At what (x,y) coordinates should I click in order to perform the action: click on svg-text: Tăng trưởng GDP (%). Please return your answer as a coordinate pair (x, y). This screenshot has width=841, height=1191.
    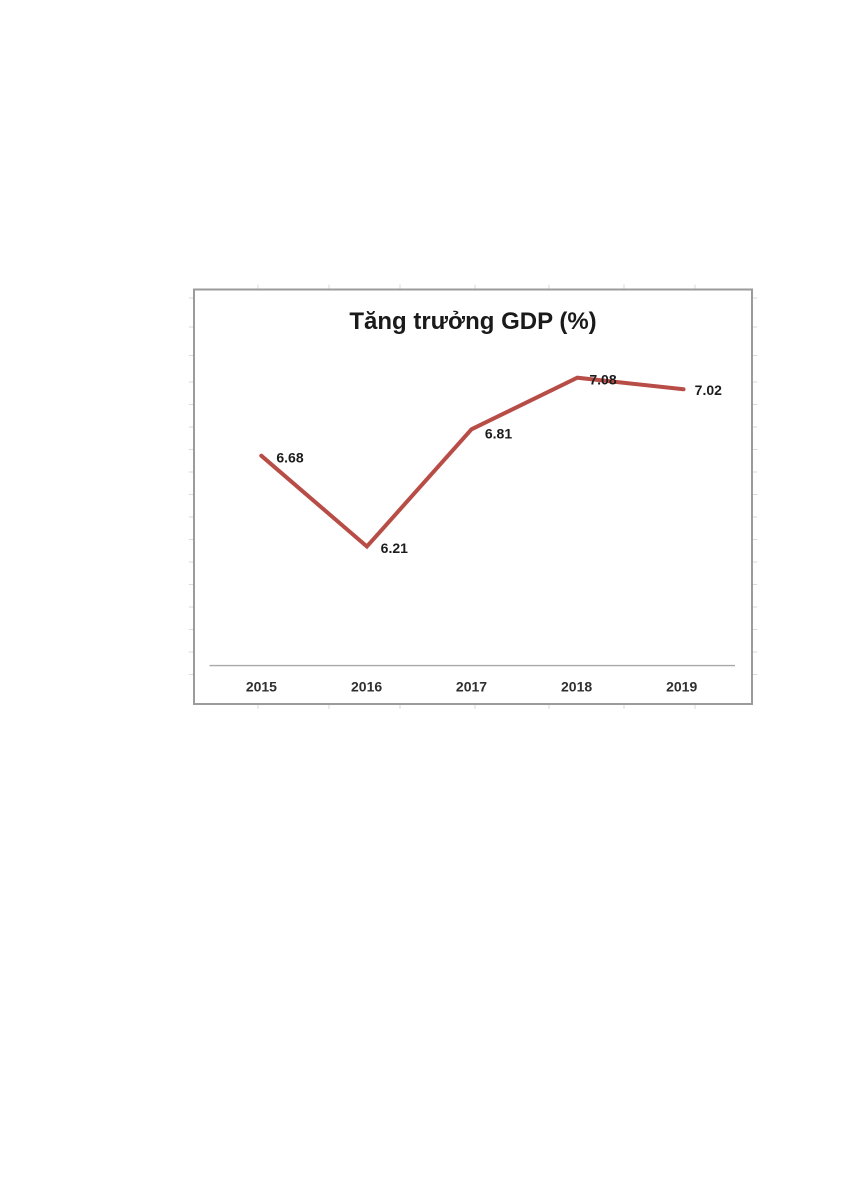
    Looking at the image, I should click on (472, 321).